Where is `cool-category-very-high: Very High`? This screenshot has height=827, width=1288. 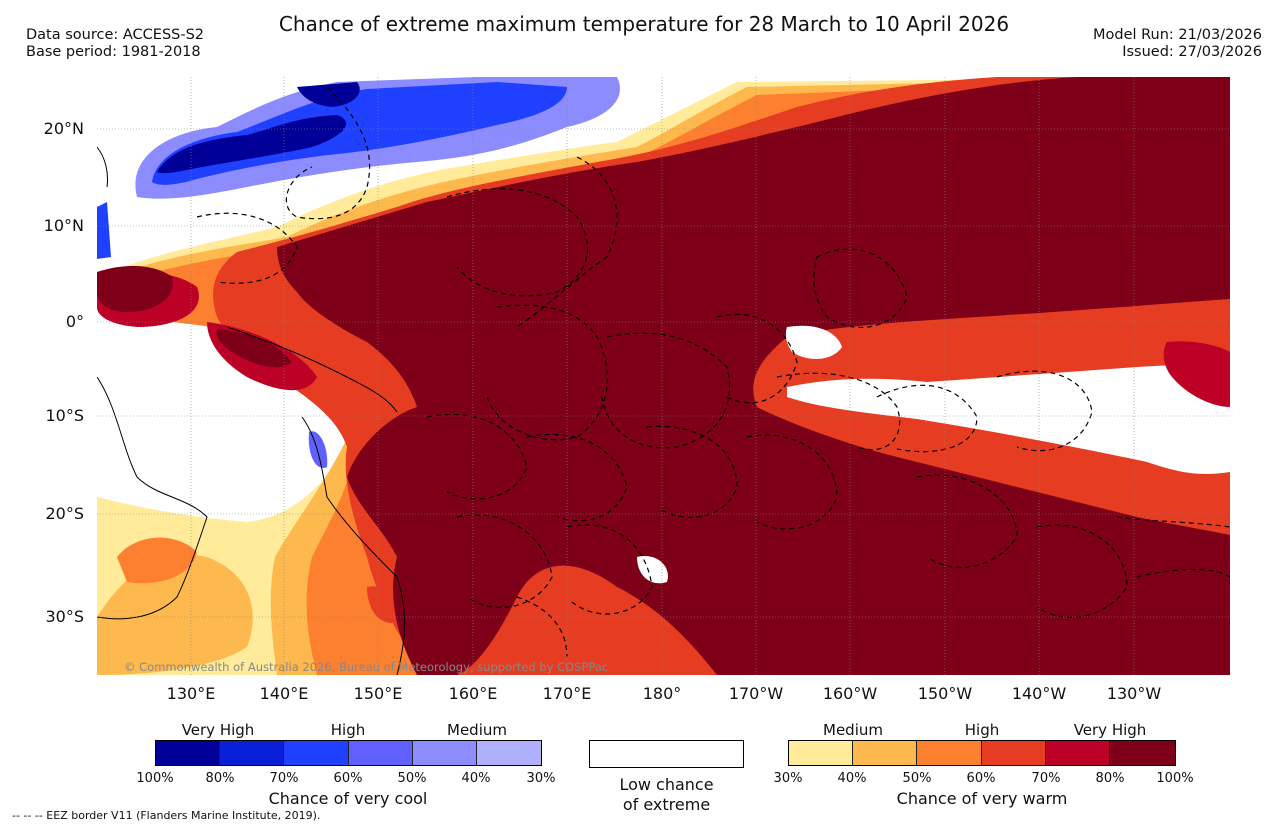
cool-category-very-high: Very High is located at coordinates (218, 730).